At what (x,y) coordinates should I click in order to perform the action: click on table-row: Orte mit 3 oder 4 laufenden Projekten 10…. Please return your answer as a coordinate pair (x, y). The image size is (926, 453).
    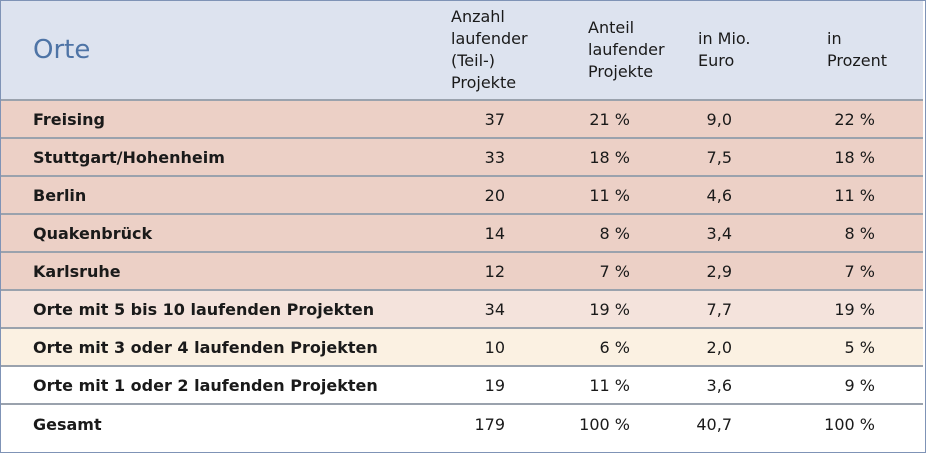
    Looking at the image, I should click on (462, 347).